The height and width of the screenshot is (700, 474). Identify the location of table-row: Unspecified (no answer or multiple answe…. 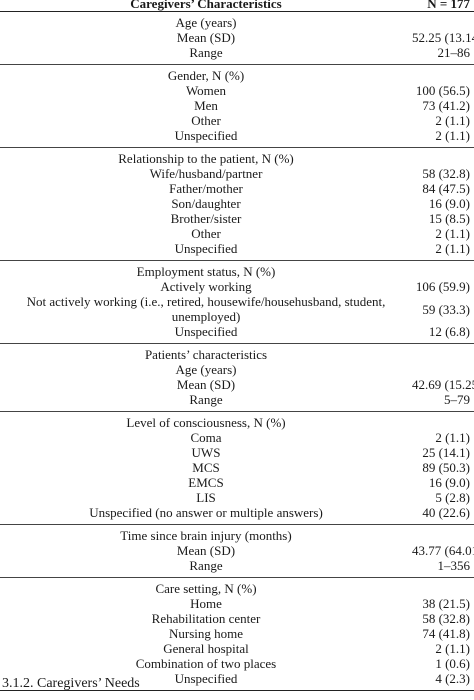
(237, 512).